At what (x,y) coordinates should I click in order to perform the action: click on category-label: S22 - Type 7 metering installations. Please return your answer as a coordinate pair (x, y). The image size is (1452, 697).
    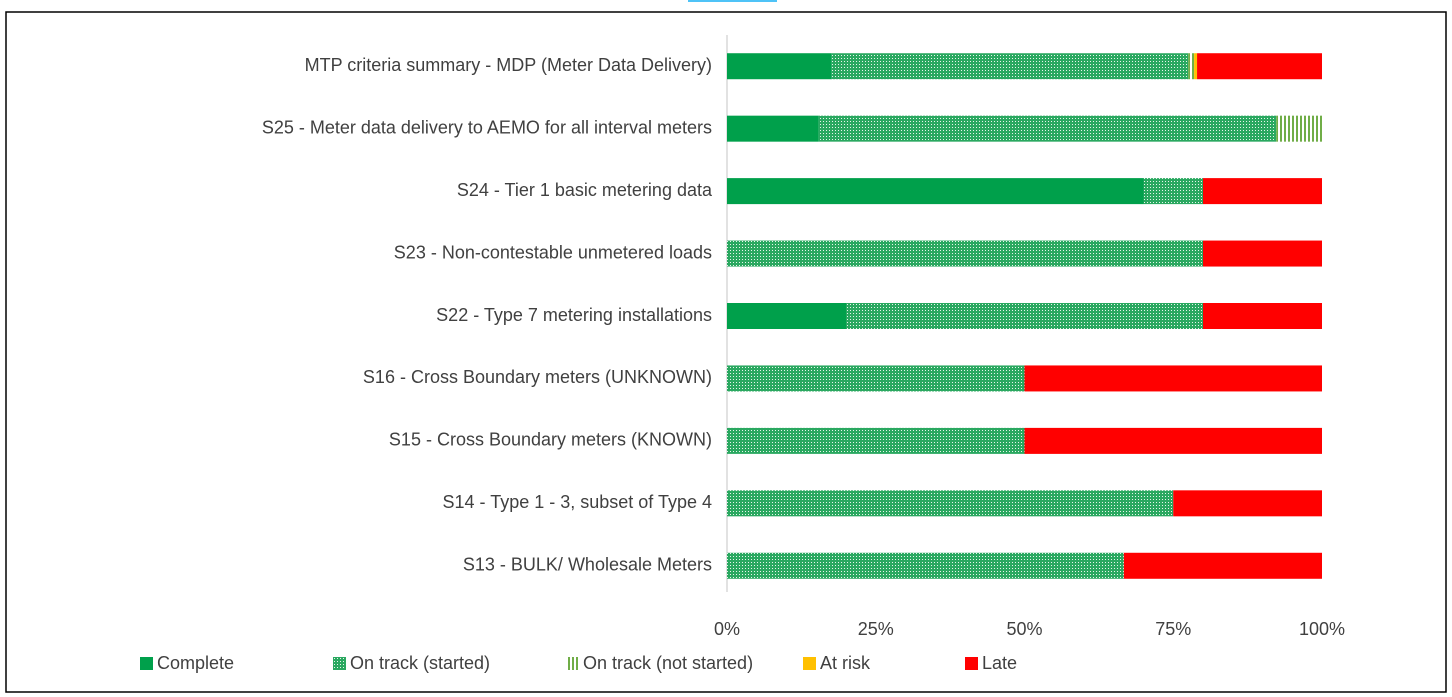
    Looking at the image, I should click on (574, 315).